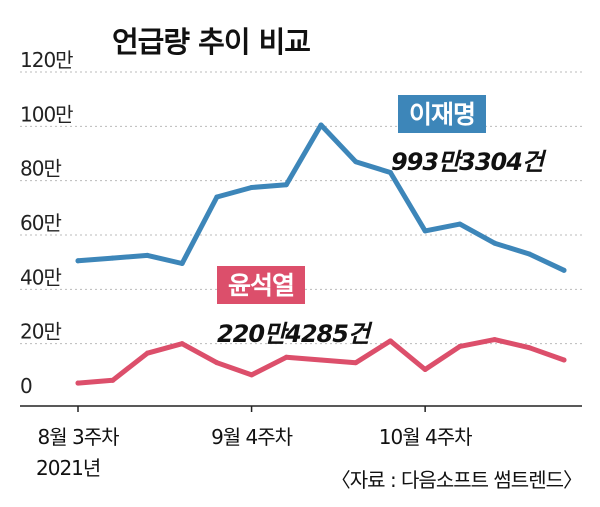 The height and width of the screenshot is (507, 600). What do you see at coordinates (46, 114) in the screenshot?
I see `y-tick-label: 100만` at bounding box center [46, 114].